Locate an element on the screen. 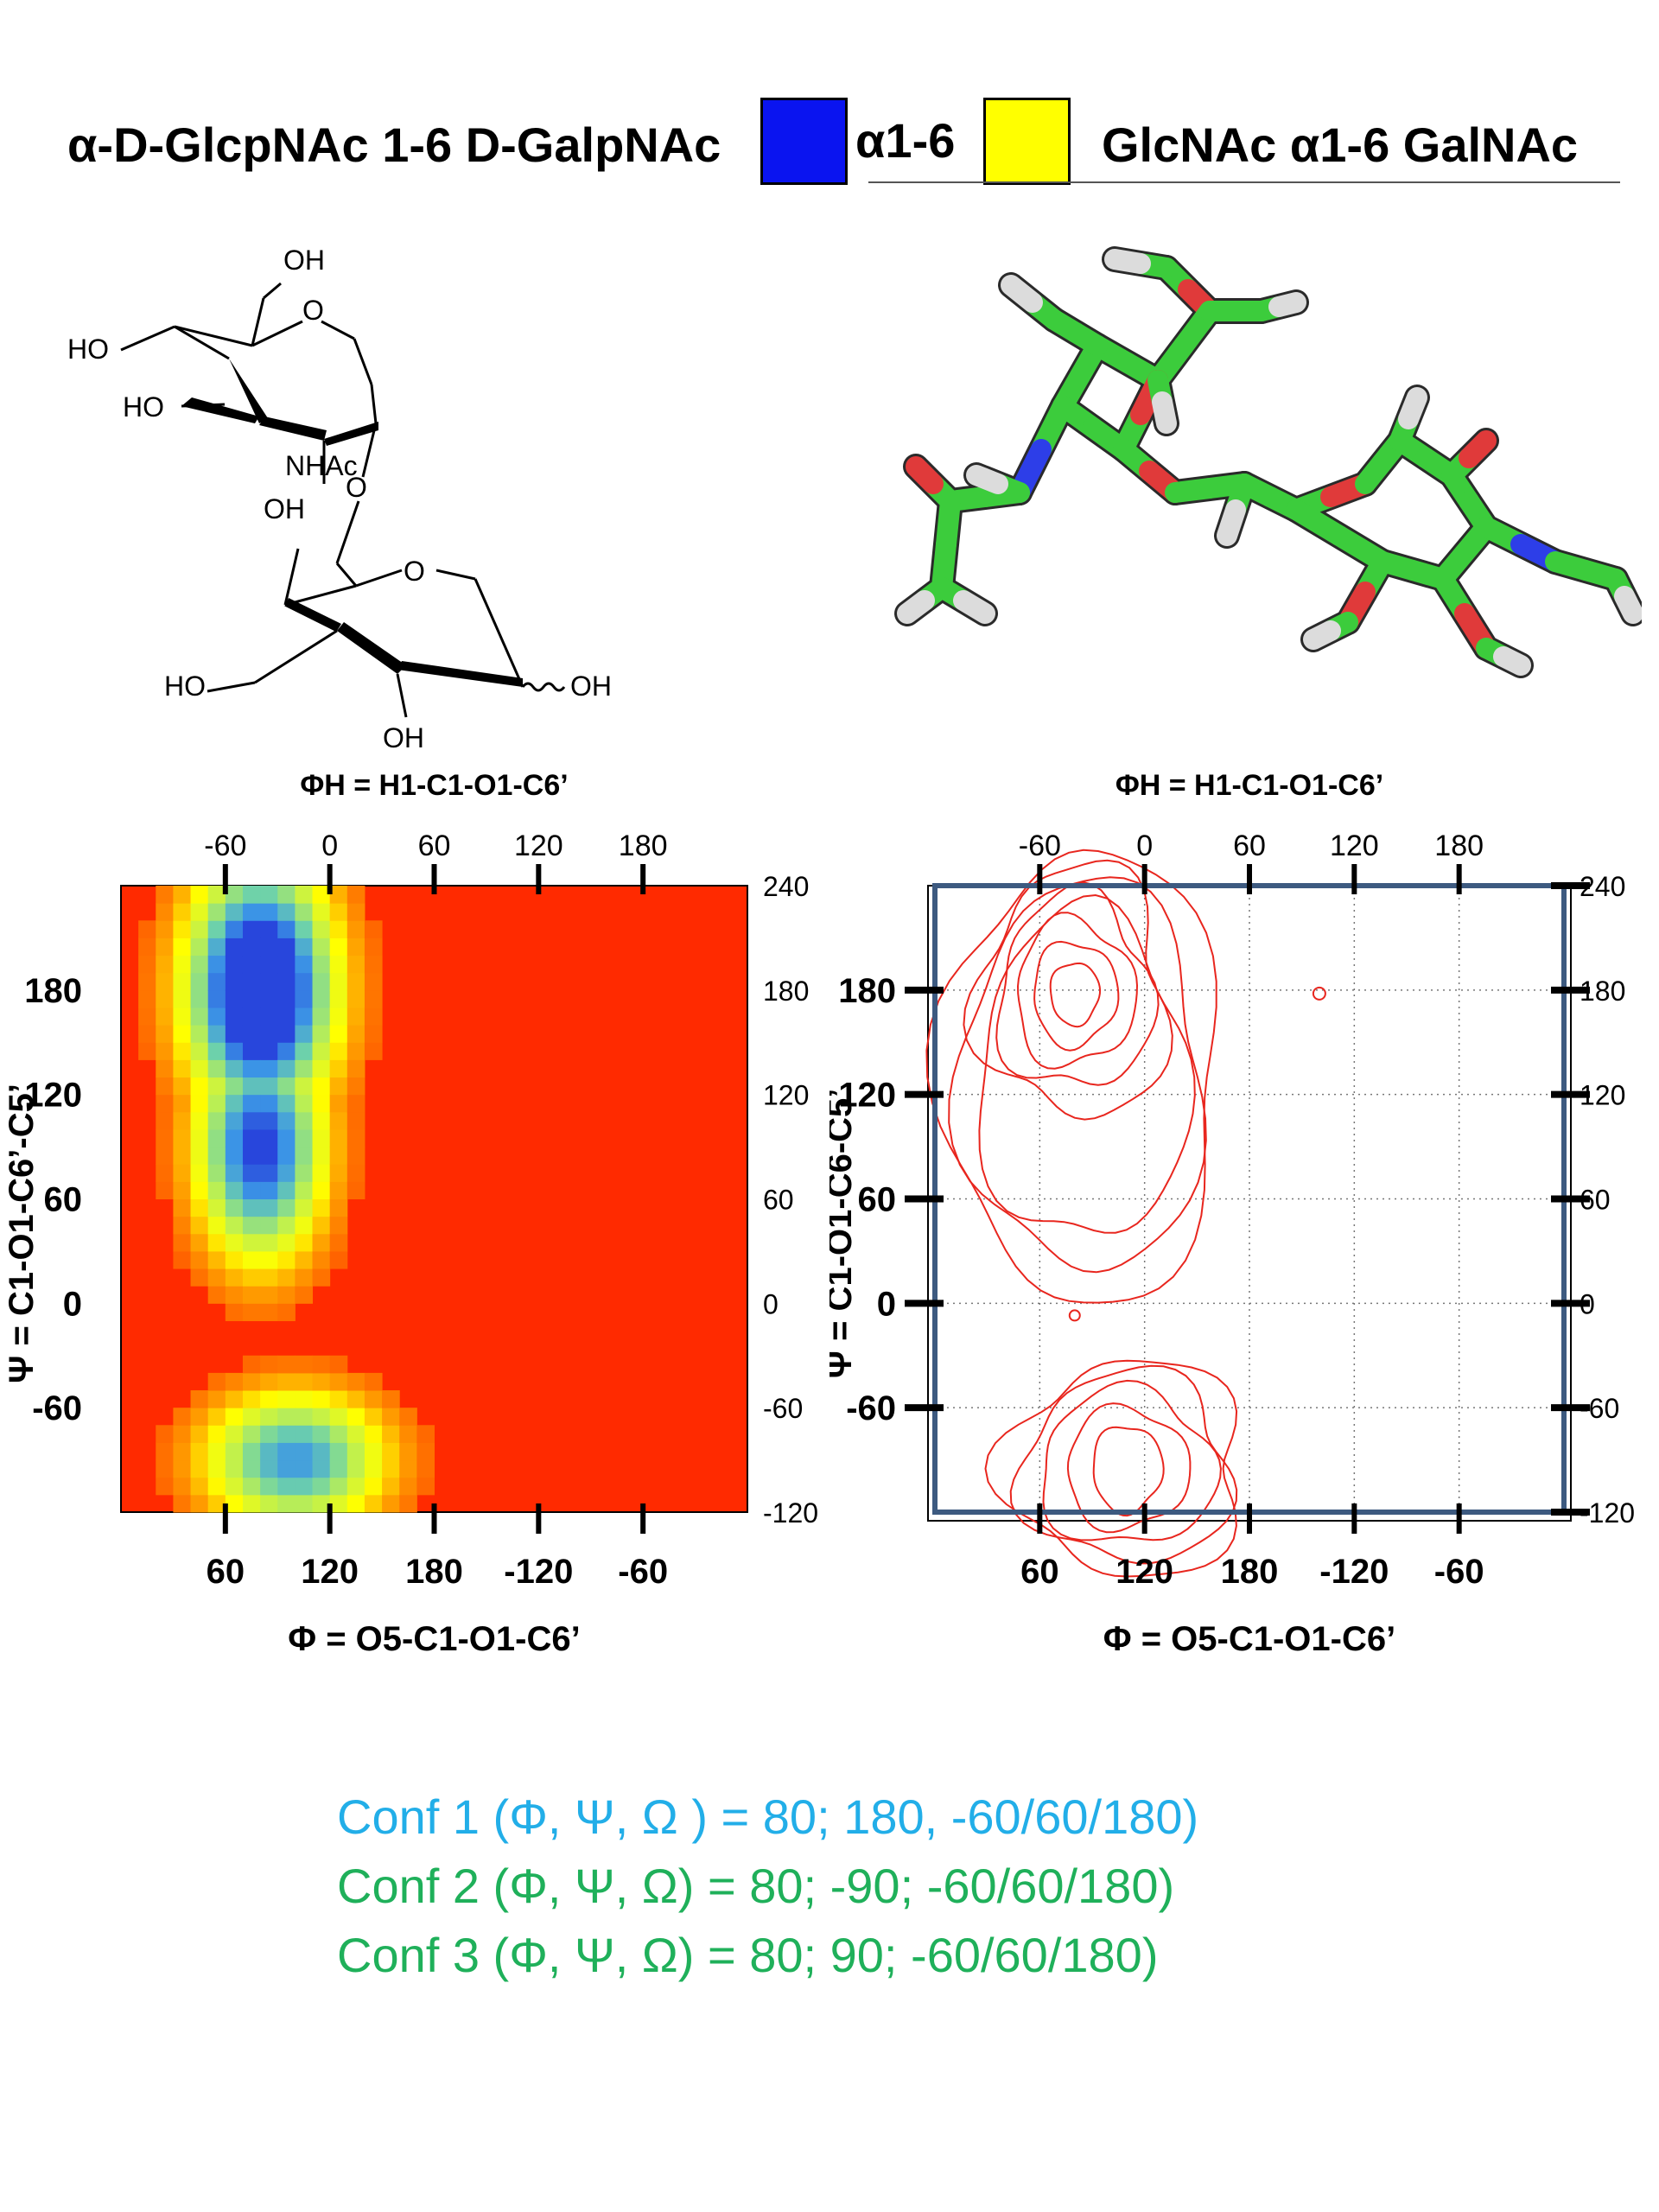 The image size is (1659, 2212). header-divider is located at coordinates (1244, 182).